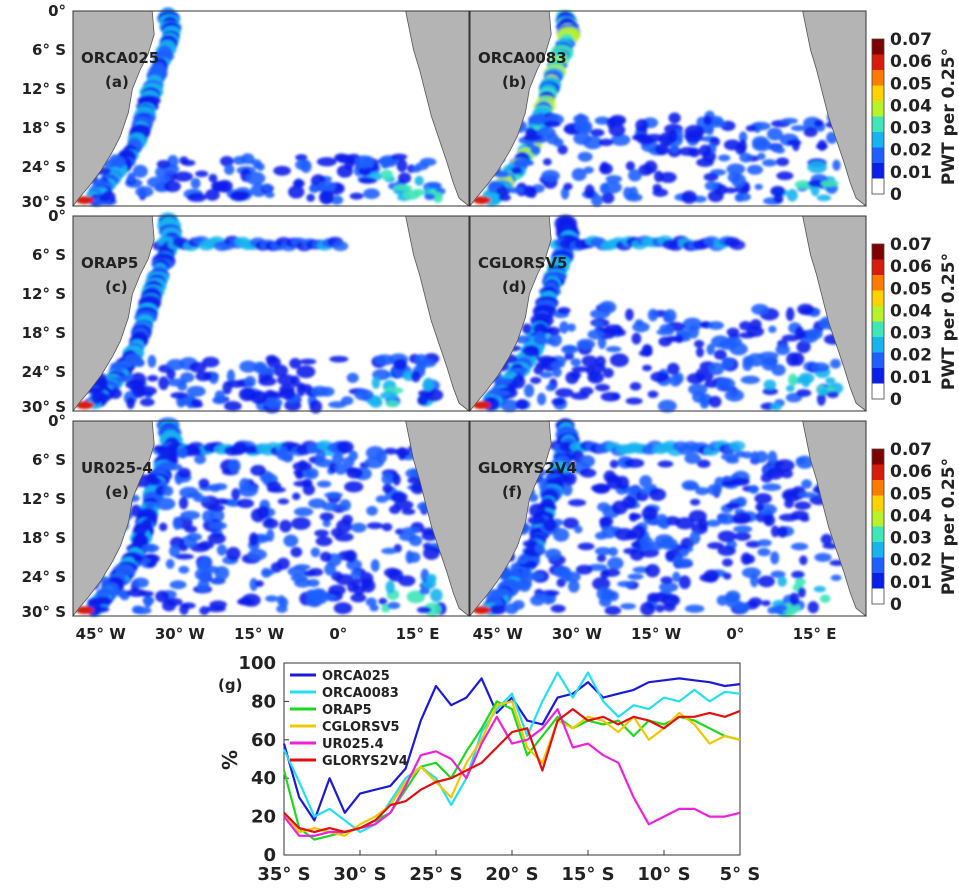  What do you see at coordinates (512, 492) in the screenshot?
I see `panel-tag: (f)` at bounding box center [512, 492].